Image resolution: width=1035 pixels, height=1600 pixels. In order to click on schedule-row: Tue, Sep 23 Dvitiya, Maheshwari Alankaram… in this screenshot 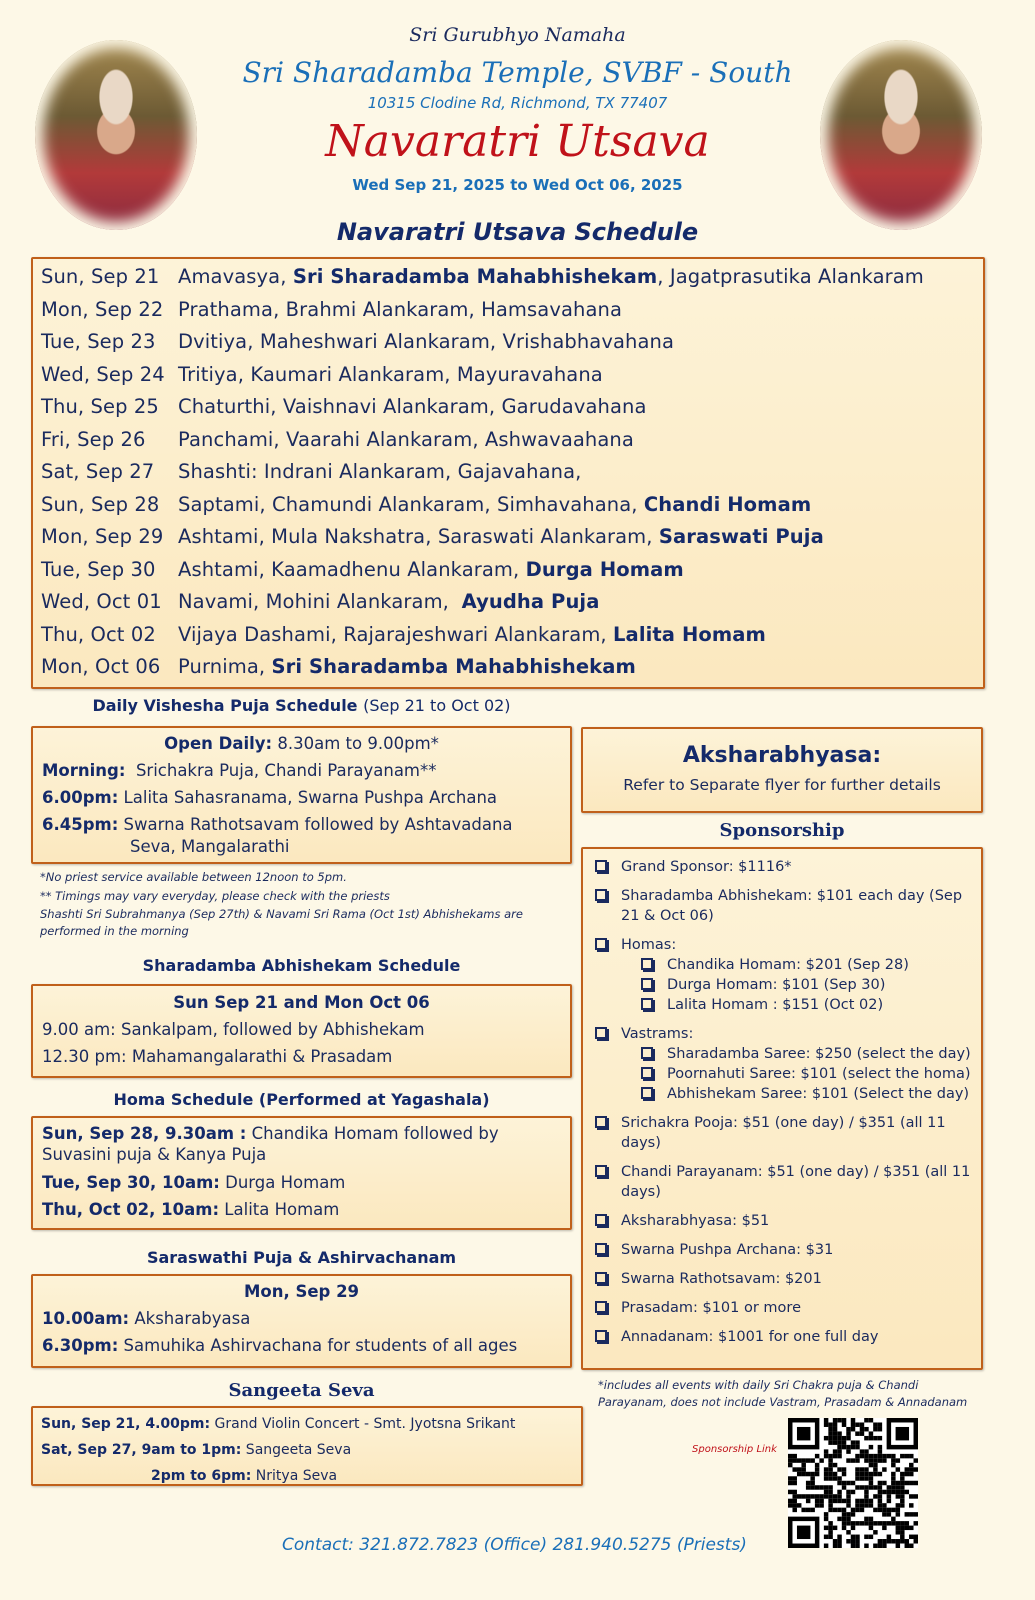, I will do `click(512, 342)`.